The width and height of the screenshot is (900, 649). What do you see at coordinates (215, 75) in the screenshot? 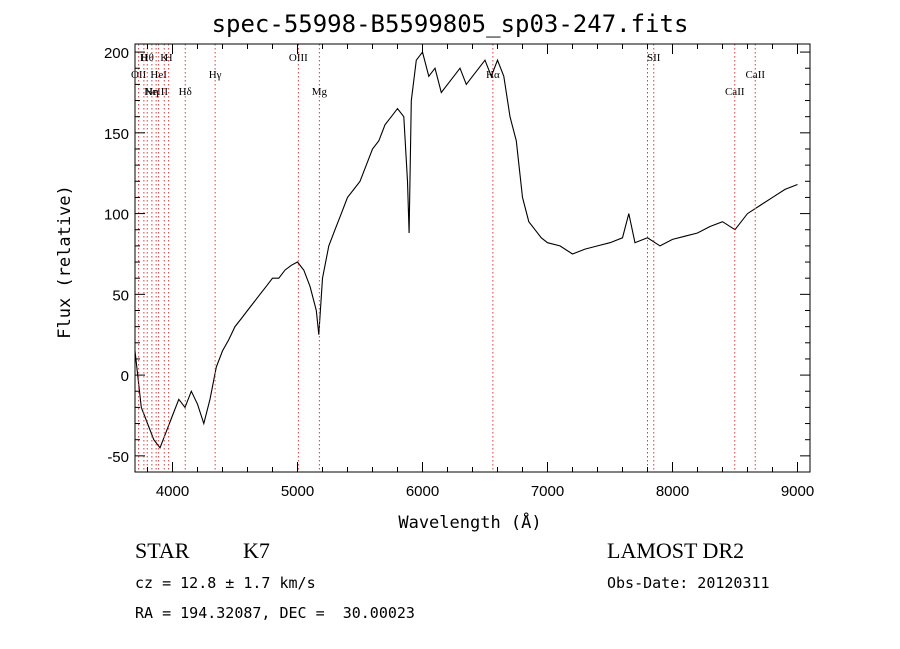
I see `line-label: Hγ` at bounding box center [215, 75].